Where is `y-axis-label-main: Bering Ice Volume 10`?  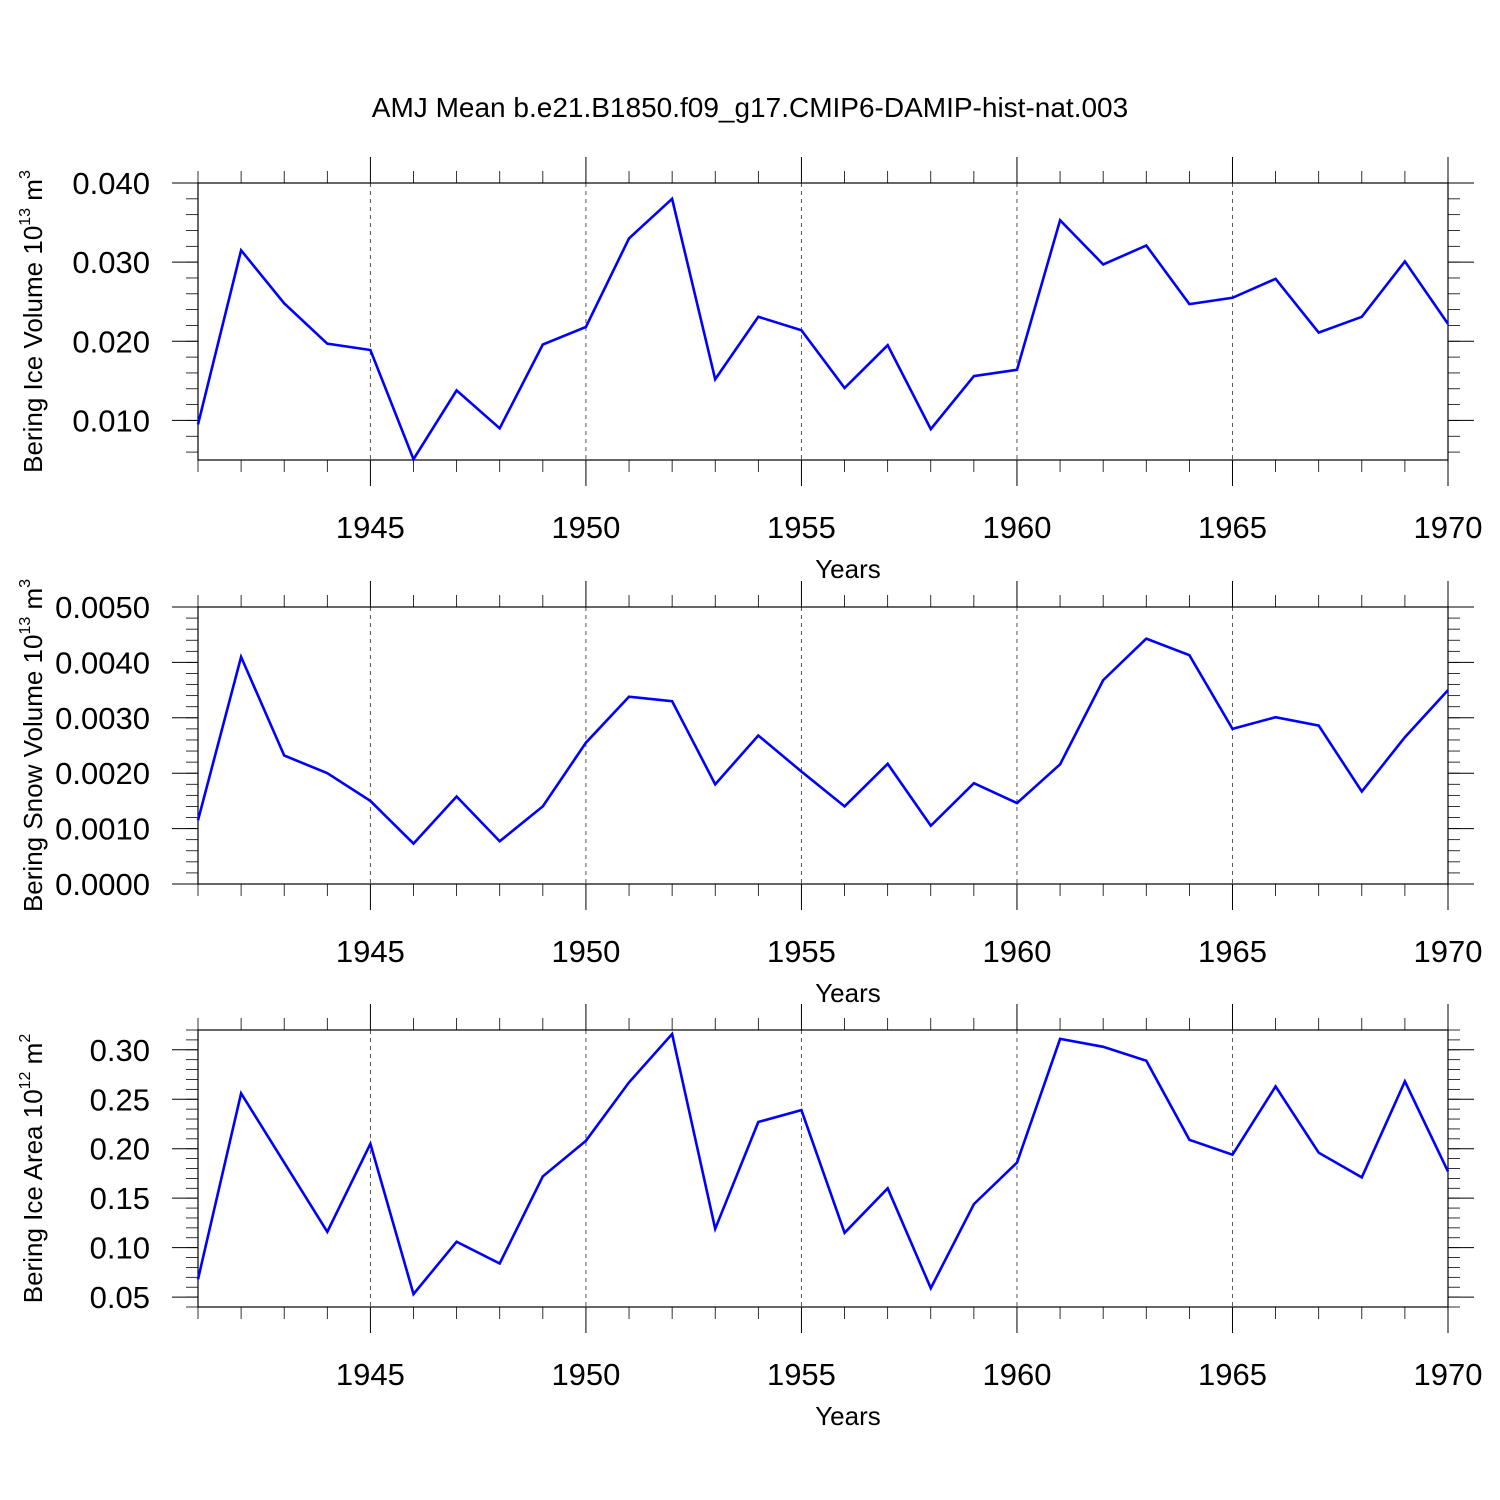 y-axis-label-main: Bering Ice Volume 10 is located at coordinates (33, 349).